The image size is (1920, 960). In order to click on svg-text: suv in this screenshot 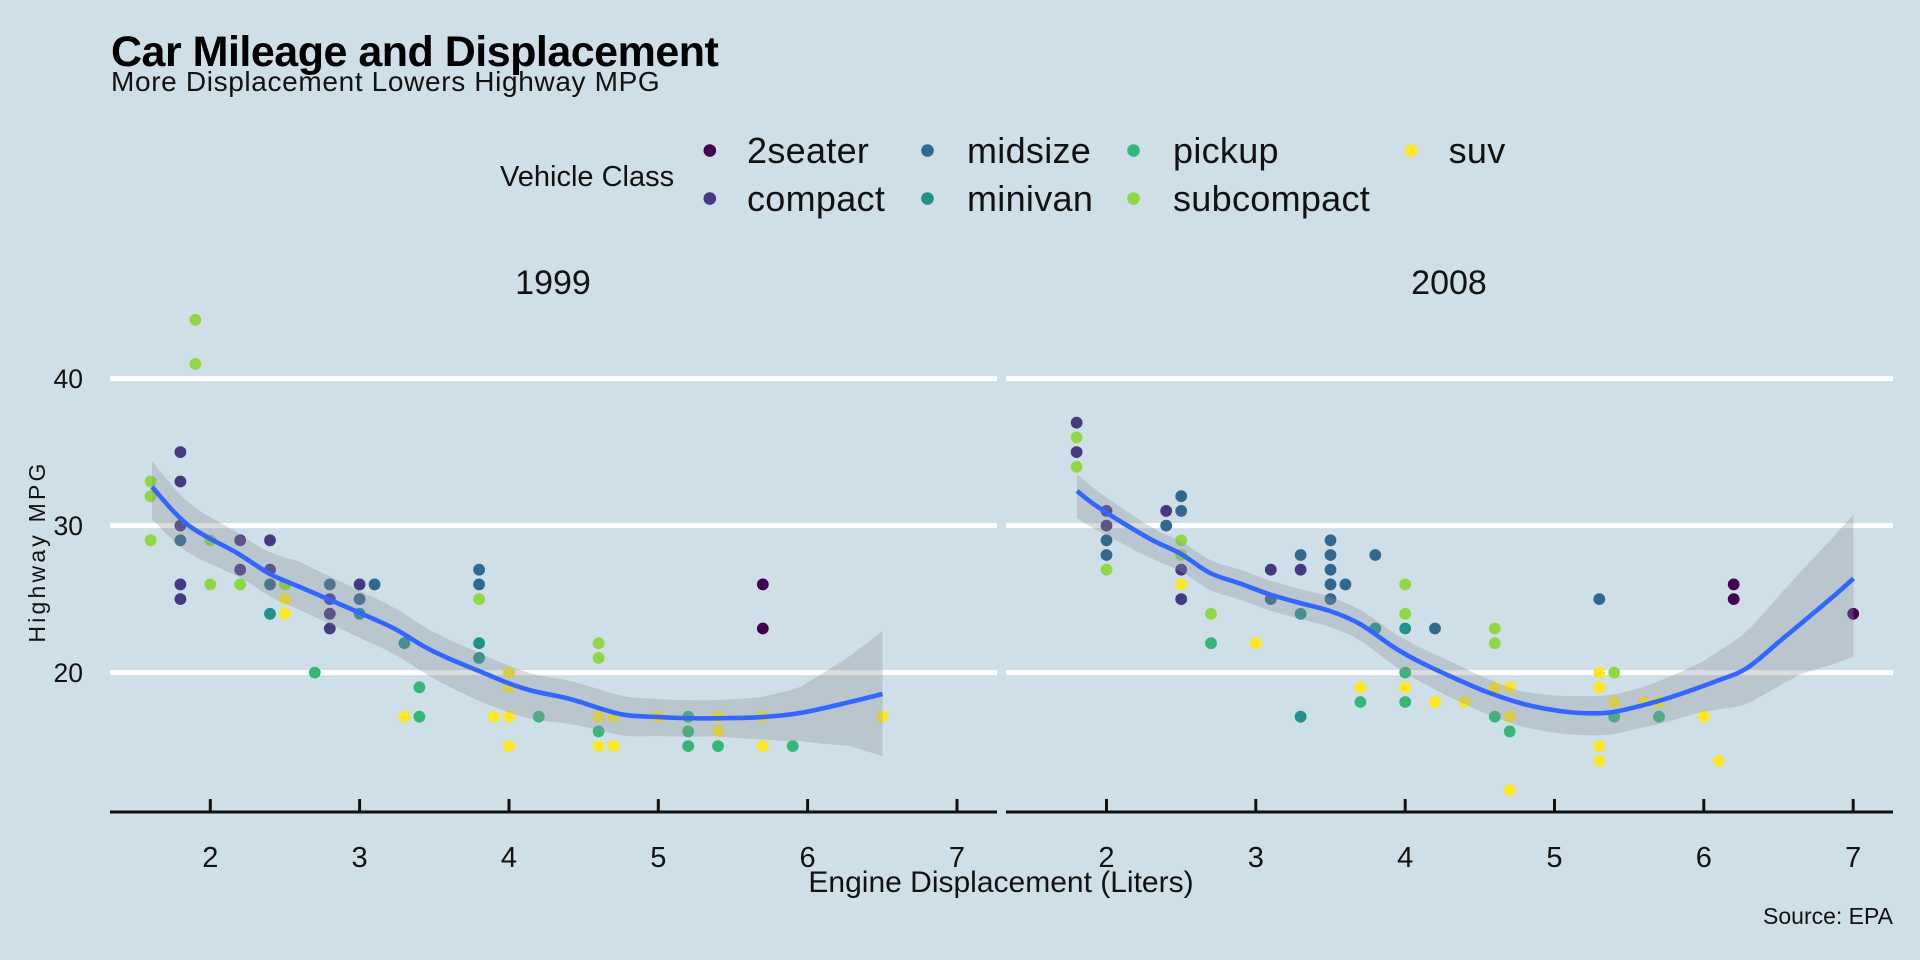, I will do `click(1477, 150)`.